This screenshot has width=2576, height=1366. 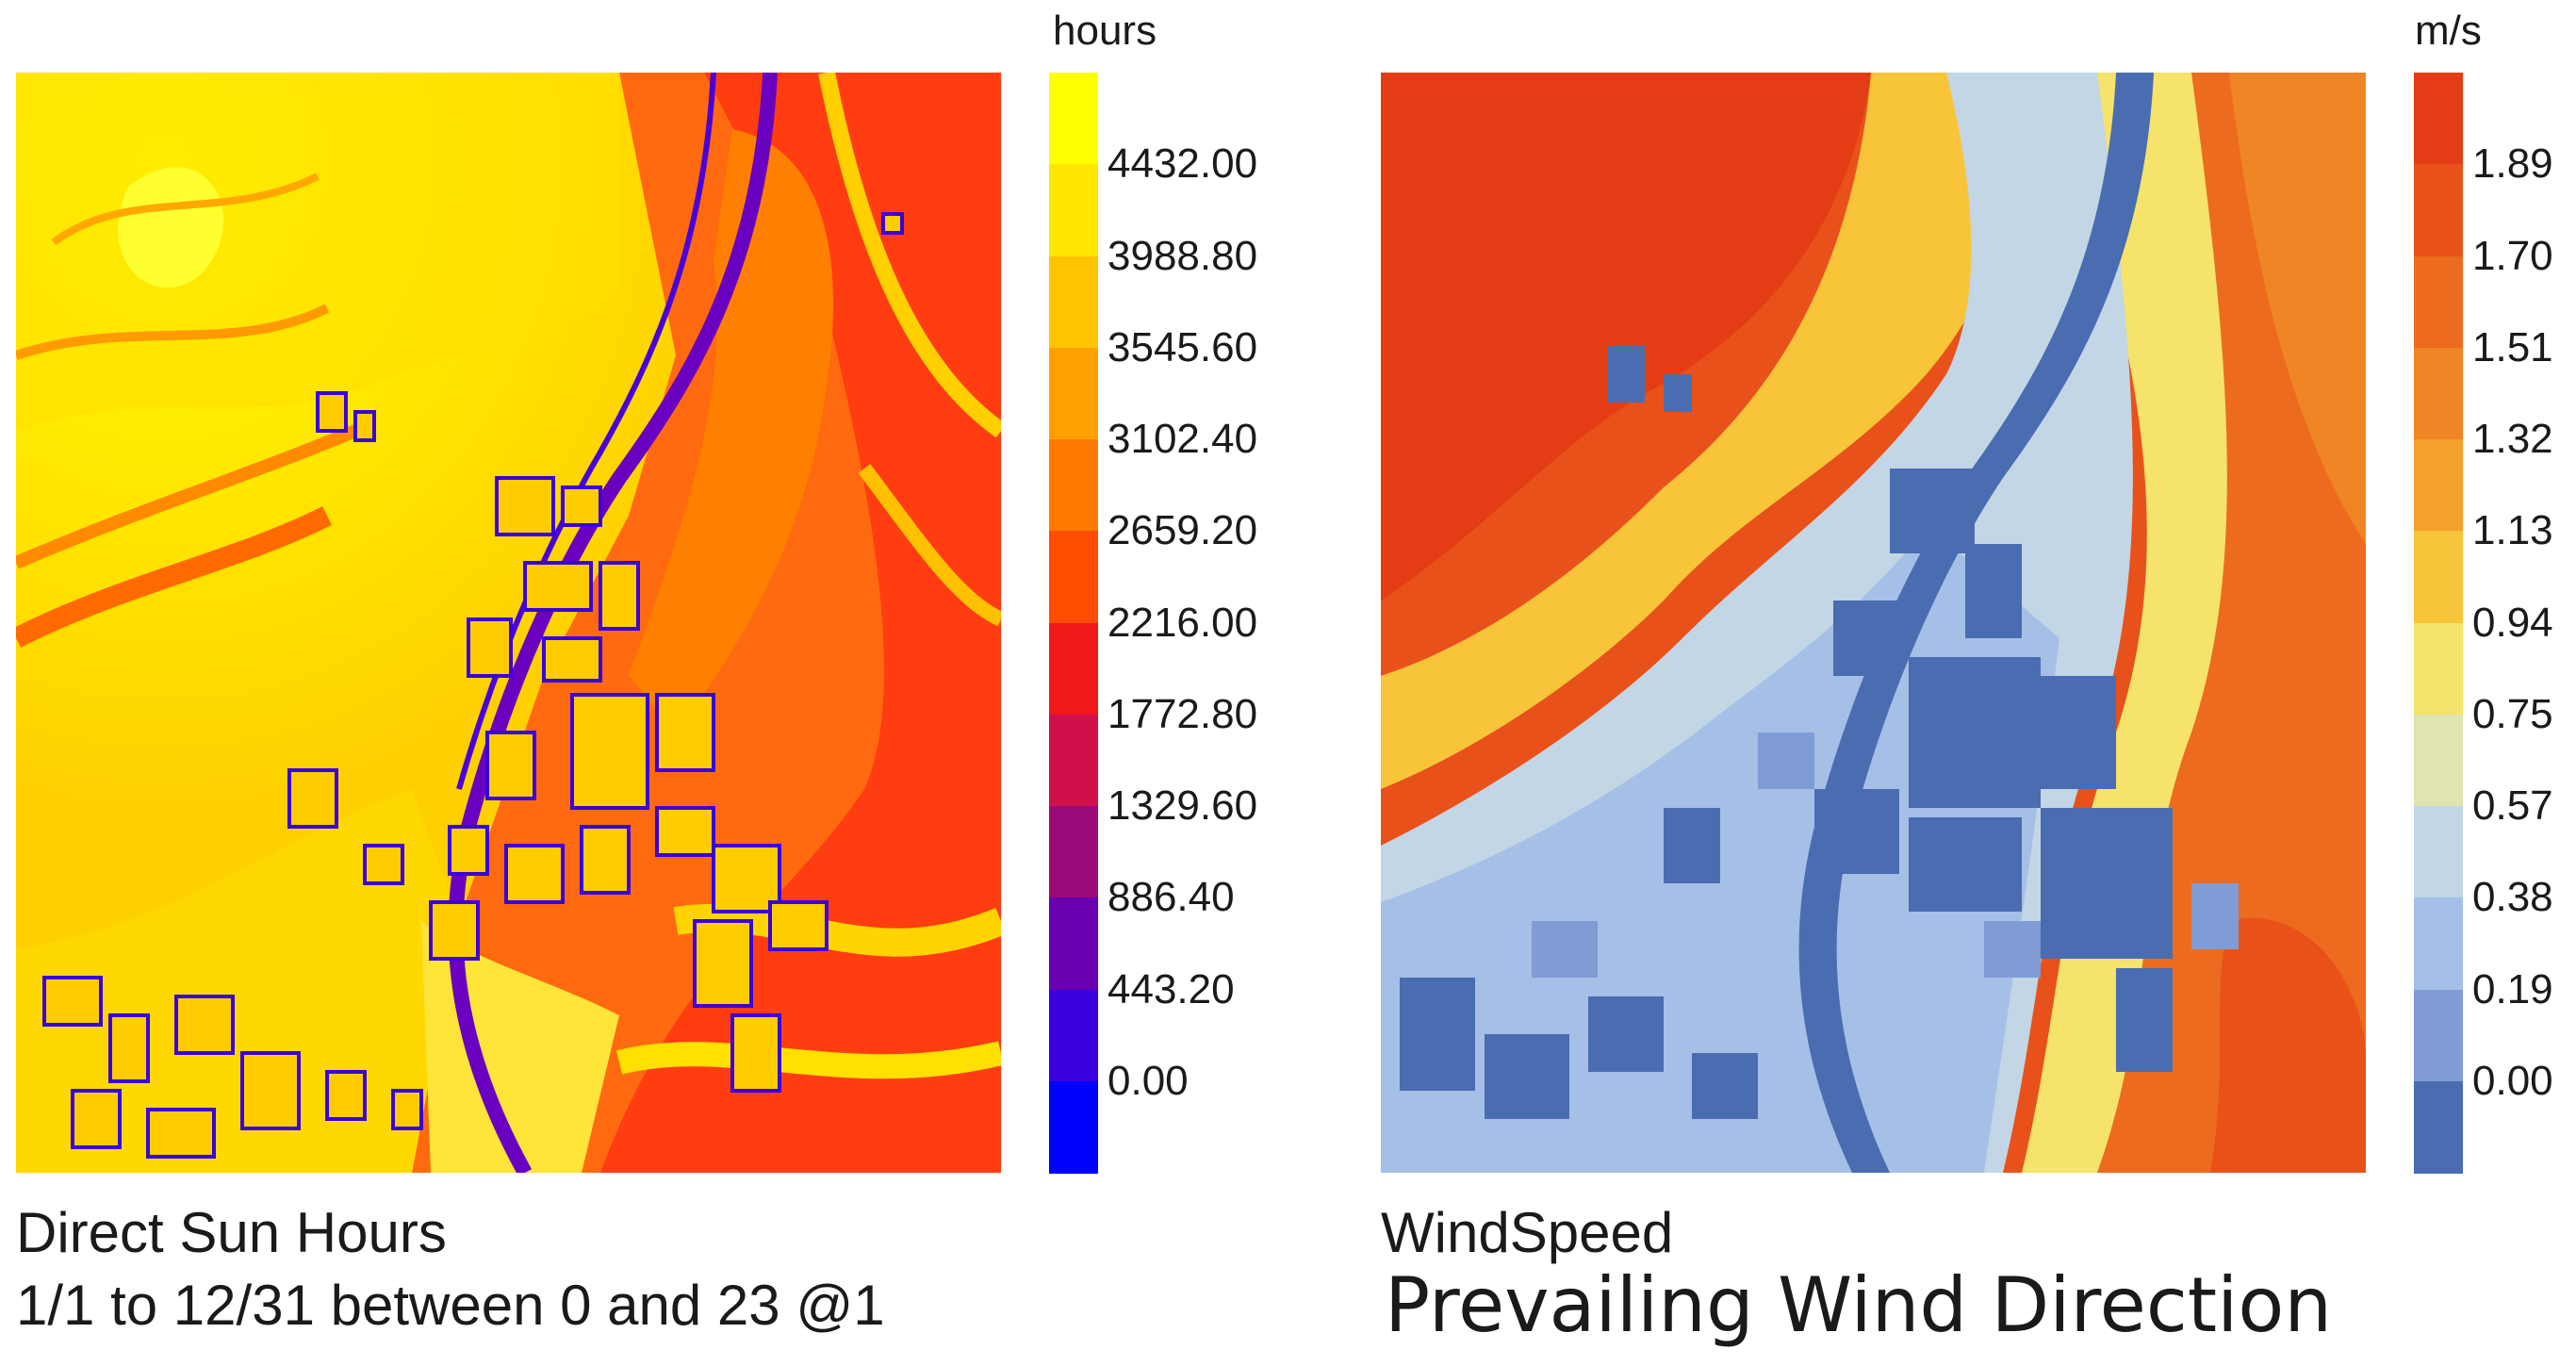 What do you see at coordinates (2512, 346) in the screenshot?
I see `legend-tick: 1.51` at bounding box center [2512, 346].